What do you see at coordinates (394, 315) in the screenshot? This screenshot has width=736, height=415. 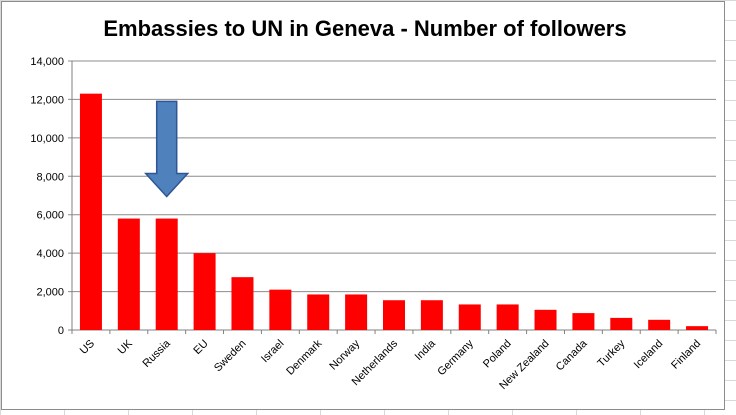 I see `bar-netherlands` at bounding box center [394, 315].